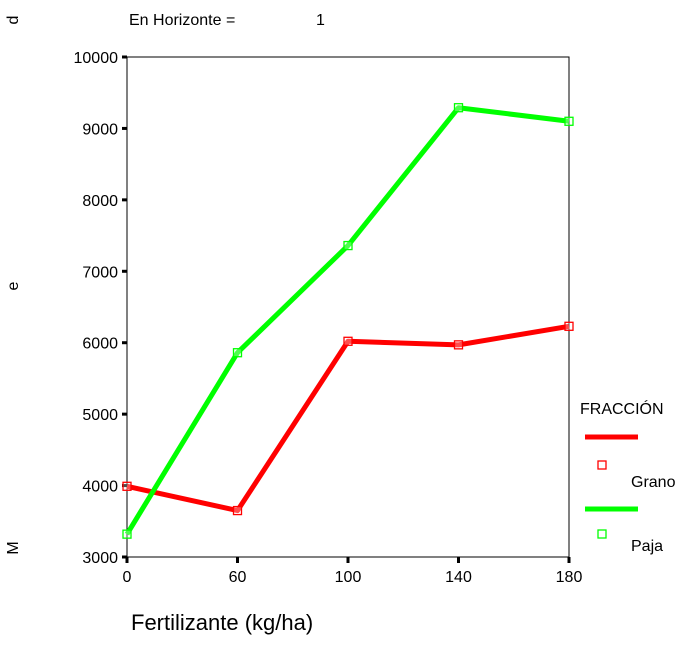  What do you see at coordinates (100, 487) in the screenshot?
I see `y-tick-label: 4000` at bounding box center [100, 487].